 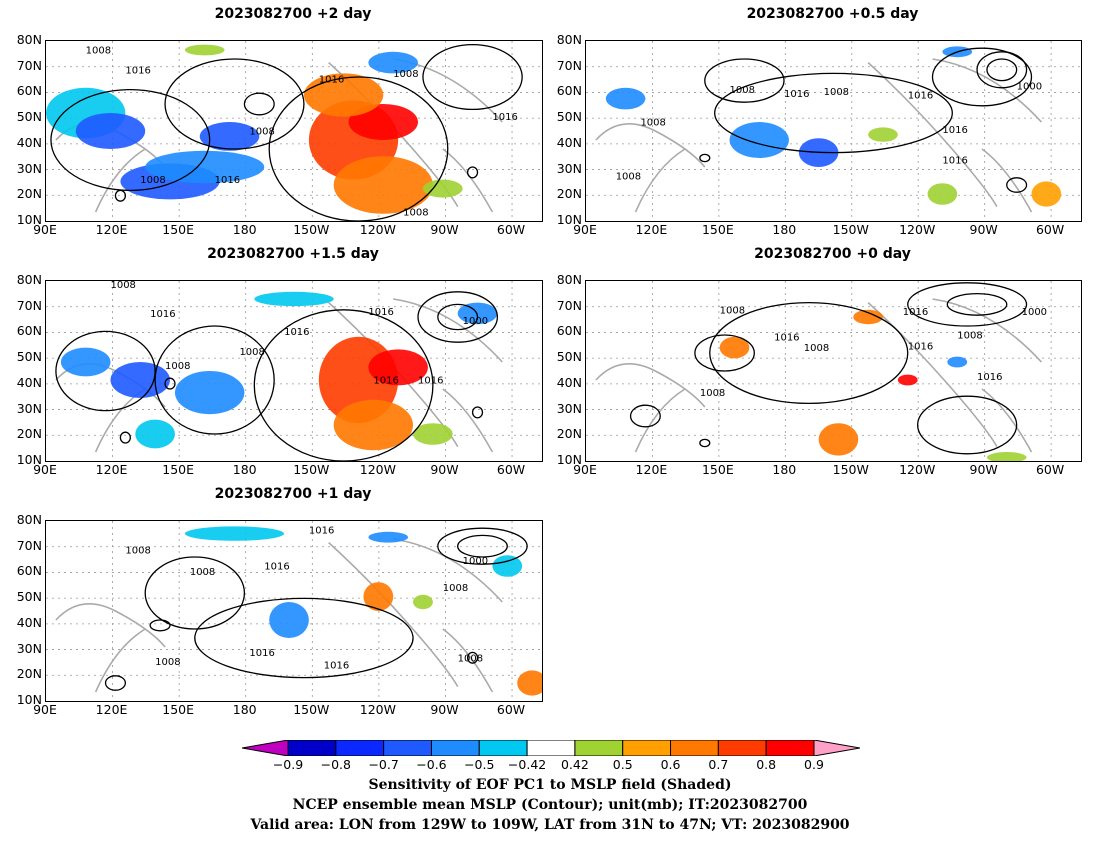 I want to click on map-p2: 1008 1016 1016 1008 1016 1008 1016 1008 1008, so click(x=294, y=131).